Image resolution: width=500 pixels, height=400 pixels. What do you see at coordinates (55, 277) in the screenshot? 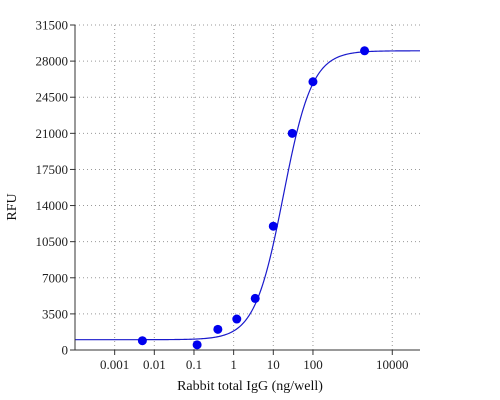
I see `y-tick-label: 7000` at bounding box center [55, 277].